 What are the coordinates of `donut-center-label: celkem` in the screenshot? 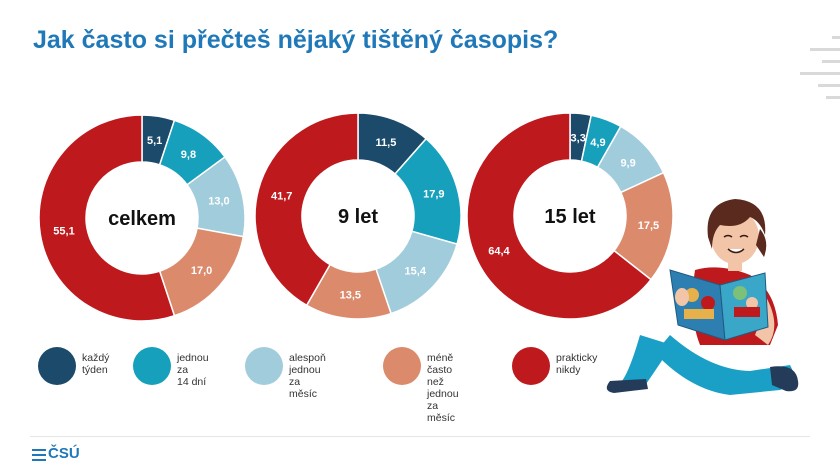 It's located at (142, 219).